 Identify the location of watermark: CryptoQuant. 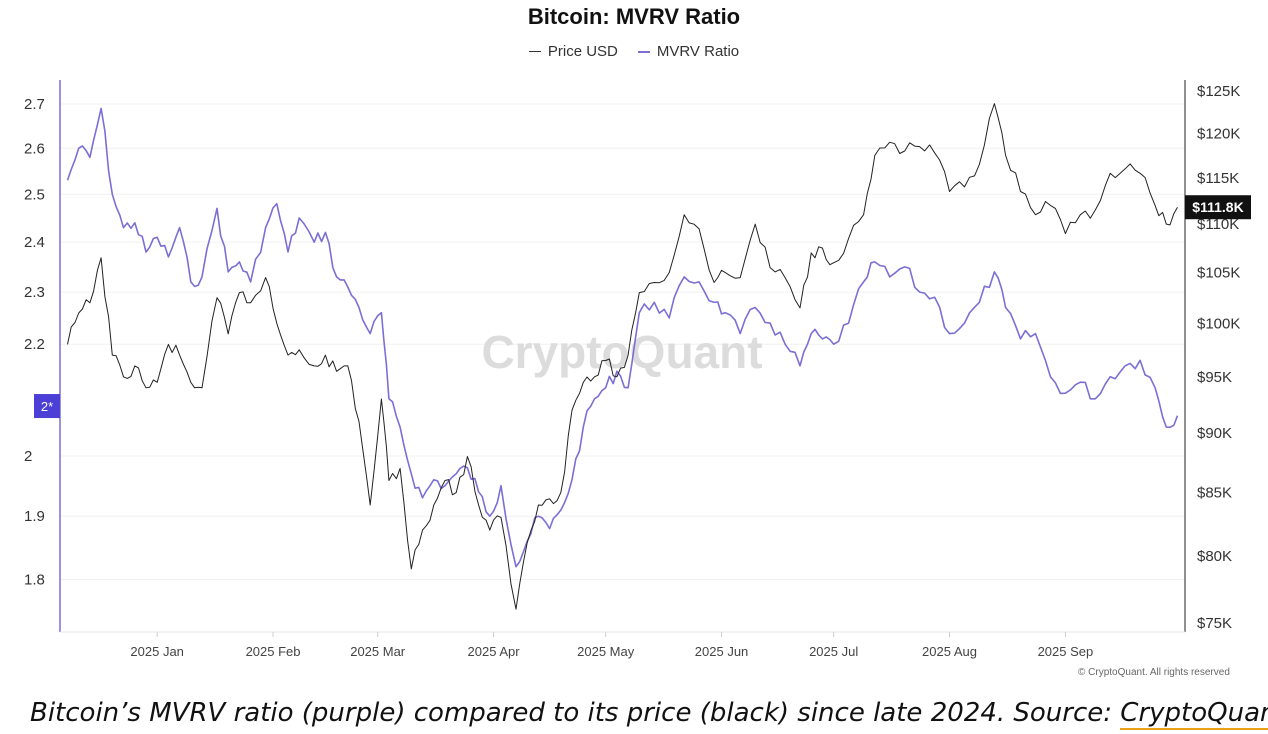
(621, 352).